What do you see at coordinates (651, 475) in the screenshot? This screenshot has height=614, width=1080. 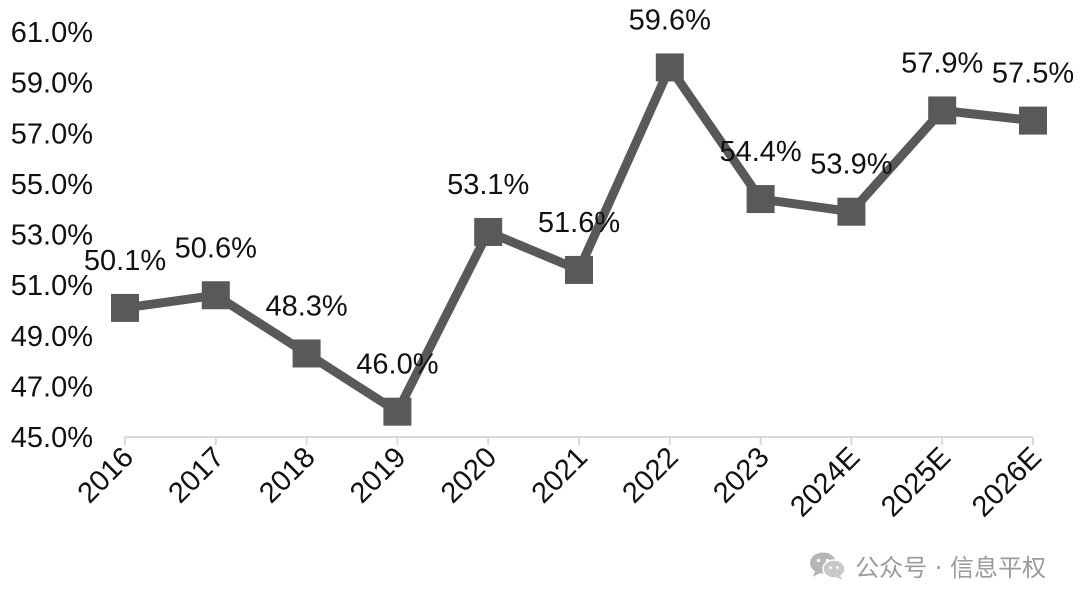 I see `x-tick-label: 2022` at bounding box center [651, 475].